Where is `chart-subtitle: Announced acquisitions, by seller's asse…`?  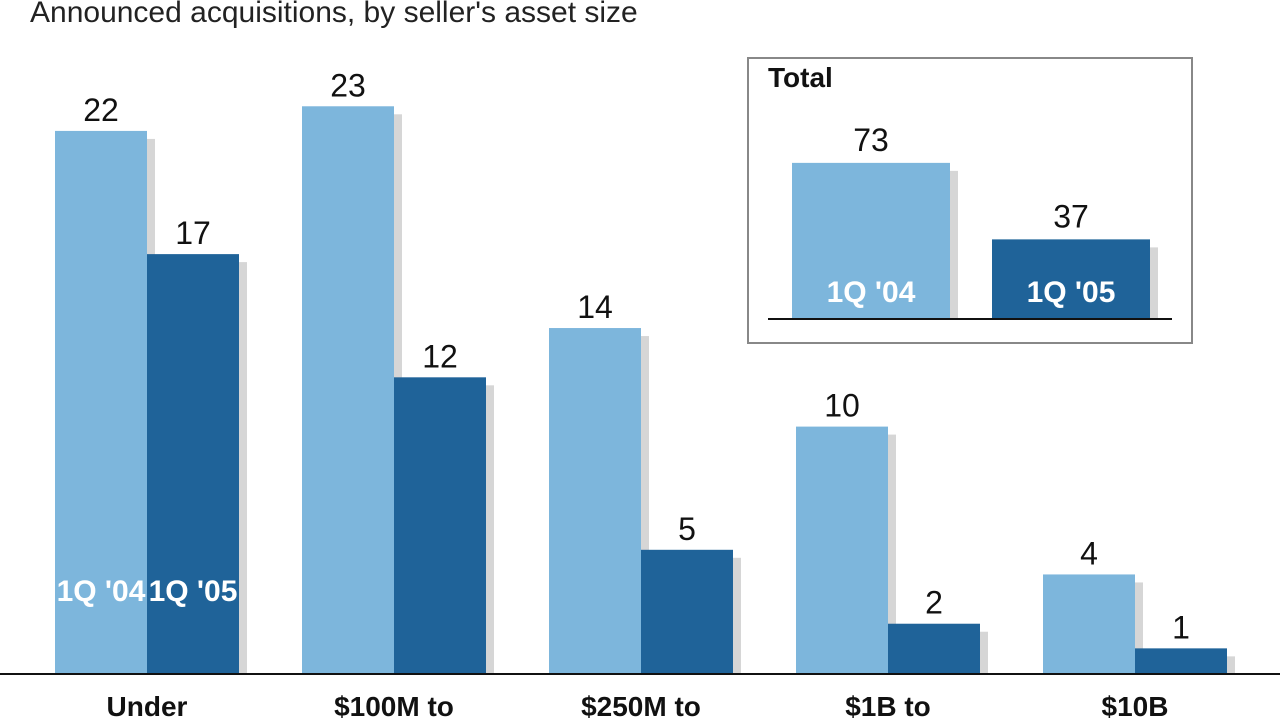 chart-subtitle: Announced acquisitions, by seller's asse… is located at coordinates (334, 14).